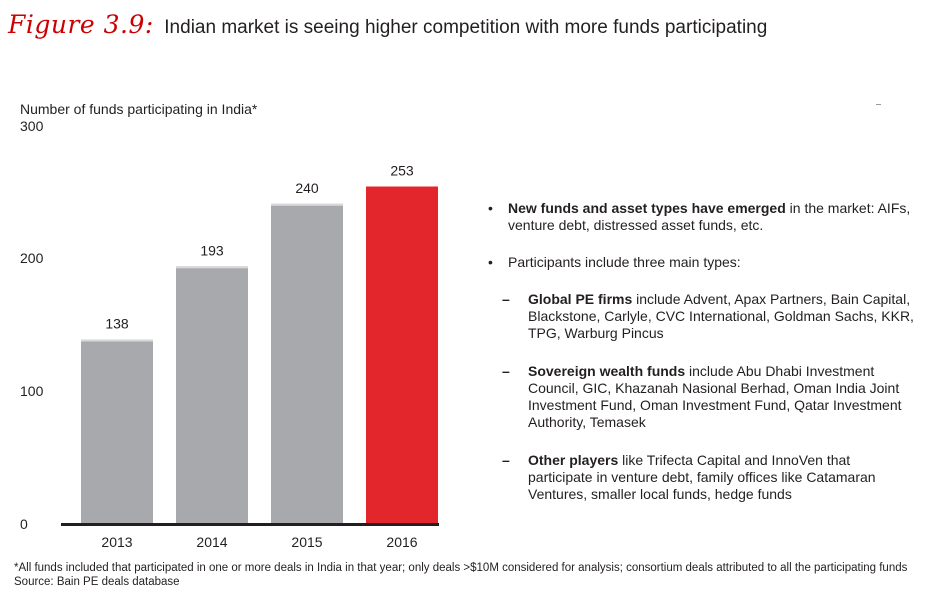  Describe the element at coordinates (117, 323) in the screenshot. I see `data-label-2013: 138` at that location.